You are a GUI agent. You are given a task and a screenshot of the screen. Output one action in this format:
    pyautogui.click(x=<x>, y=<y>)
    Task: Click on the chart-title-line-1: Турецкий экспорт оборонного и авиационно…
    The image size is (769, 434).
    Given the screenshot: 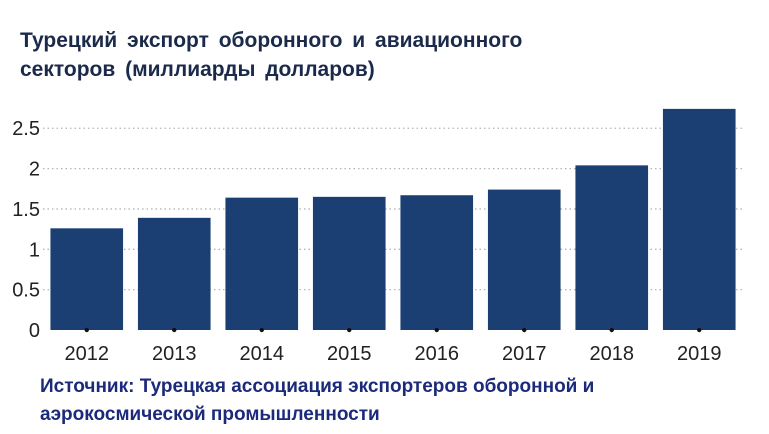 What is the action you would take?
    pyautogui.click(x=271, y=40)
    